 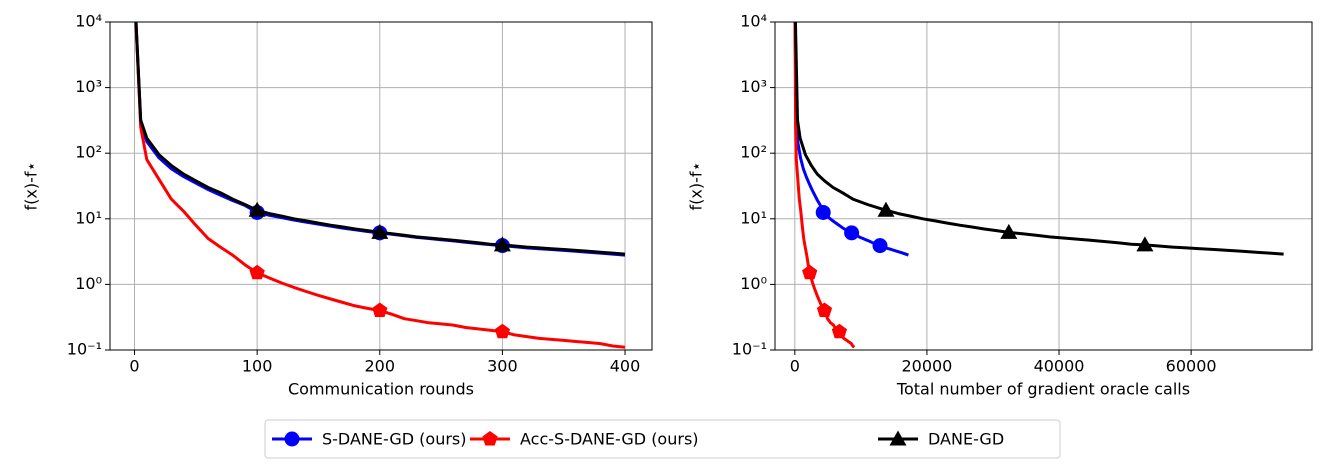 What do you see at coordinates (394, 439) in the screenshot?
I see `legend-label: S-DANE-GD (ours)` at bounding box center [394, 439].